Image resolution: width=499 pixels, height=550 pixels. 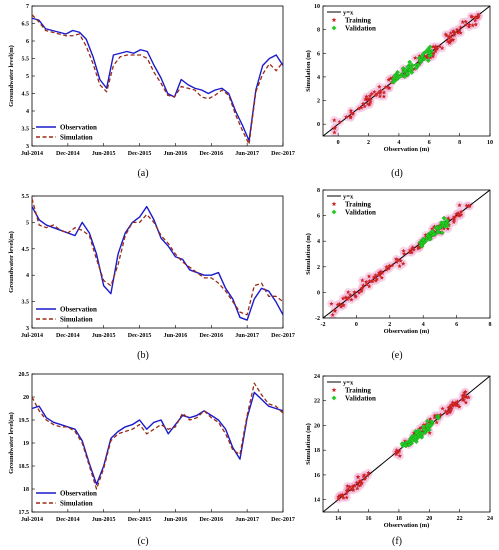 I want to click on panel-caption: (e), so click(x=396, y=355).